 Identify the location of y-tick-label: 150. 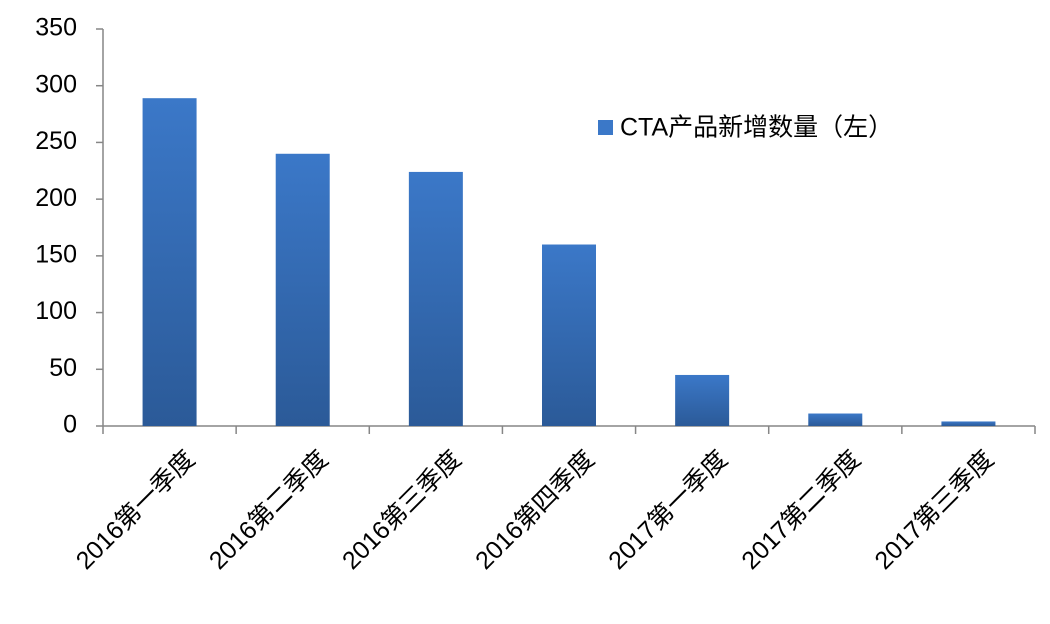
(56, 254).